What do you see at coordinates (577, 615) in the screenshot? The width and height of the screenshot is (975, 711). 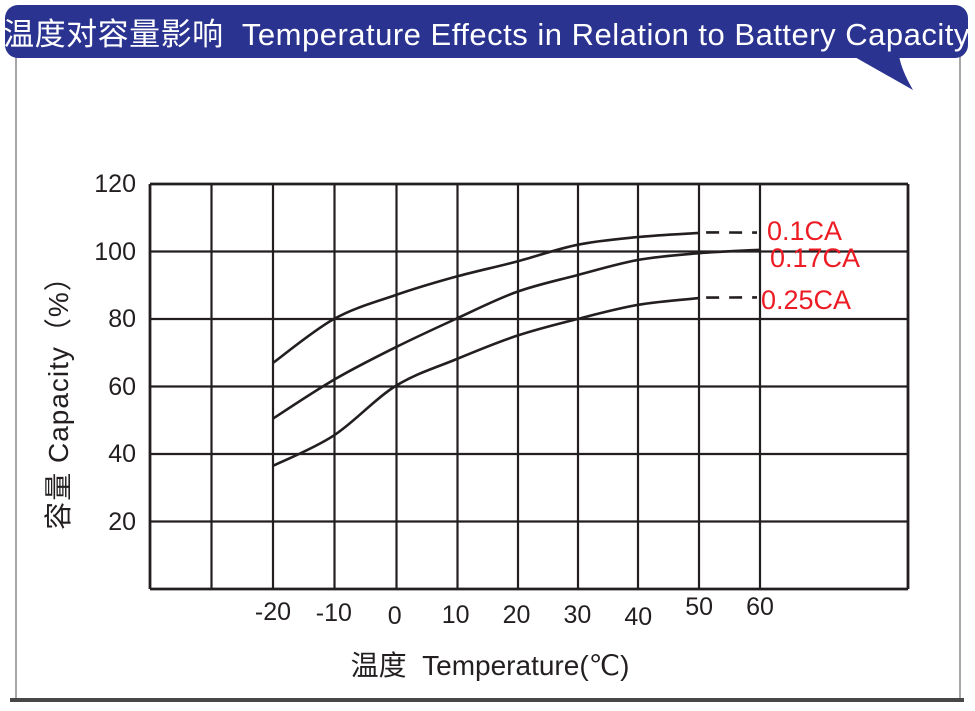 I see `x-tick-label: 30` at bounding box center [577, 615].